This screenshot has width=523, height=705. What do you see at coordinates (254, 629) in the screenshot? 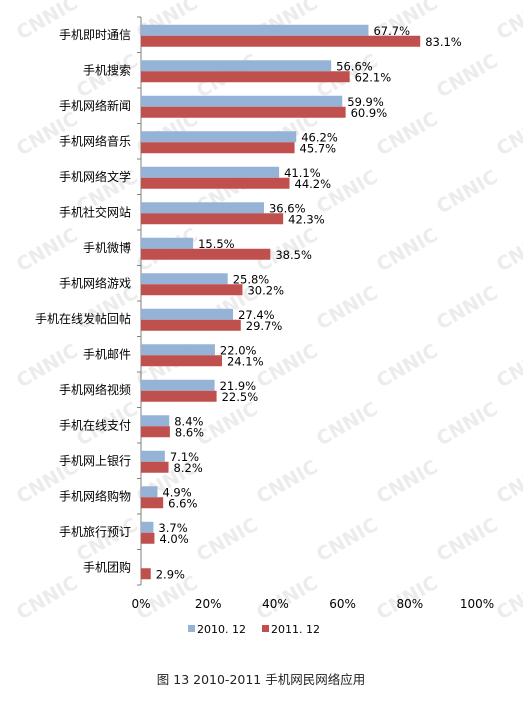
I see `legend: 2010. 12 2011. 12` at bounding box center [254, 629].